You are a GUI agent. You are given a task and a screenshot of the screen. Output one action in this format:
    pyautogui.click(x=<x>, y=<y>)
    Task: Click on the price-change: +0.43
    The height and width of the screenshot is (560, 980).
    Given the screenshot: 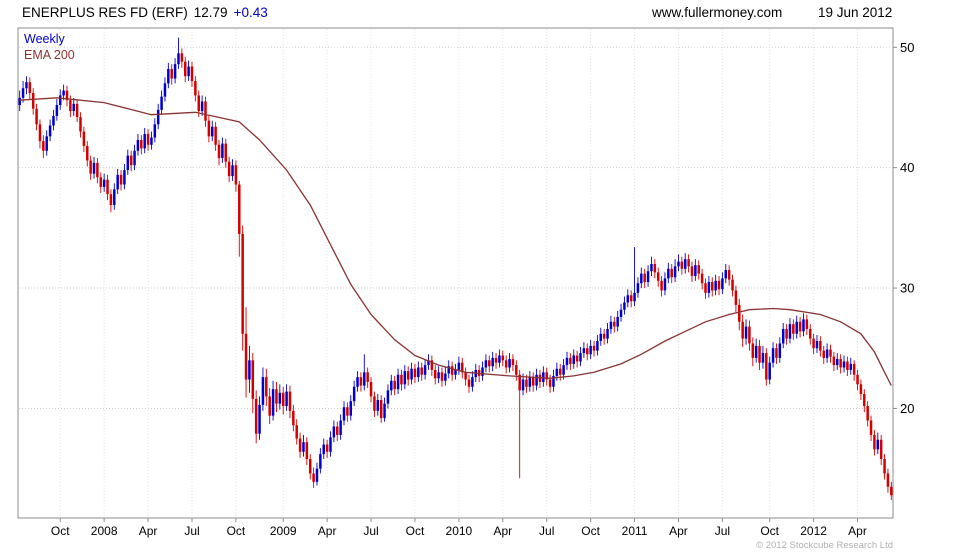 What is the action you would take?
    pyautogui.click(x=250, y=12)
    